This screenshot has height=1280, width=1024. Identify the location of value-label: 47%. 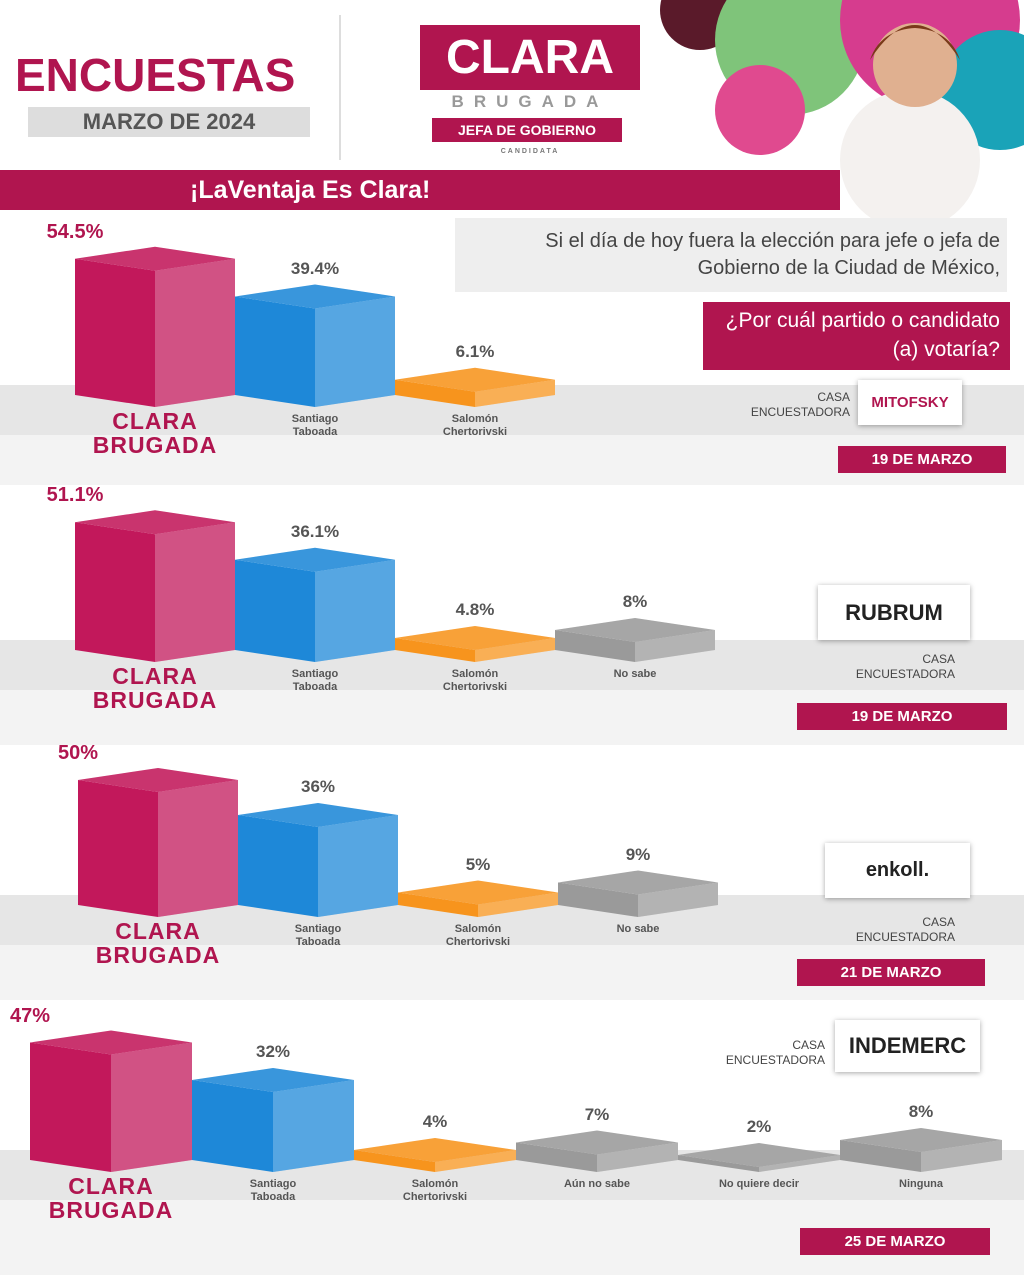
(30, 1015).